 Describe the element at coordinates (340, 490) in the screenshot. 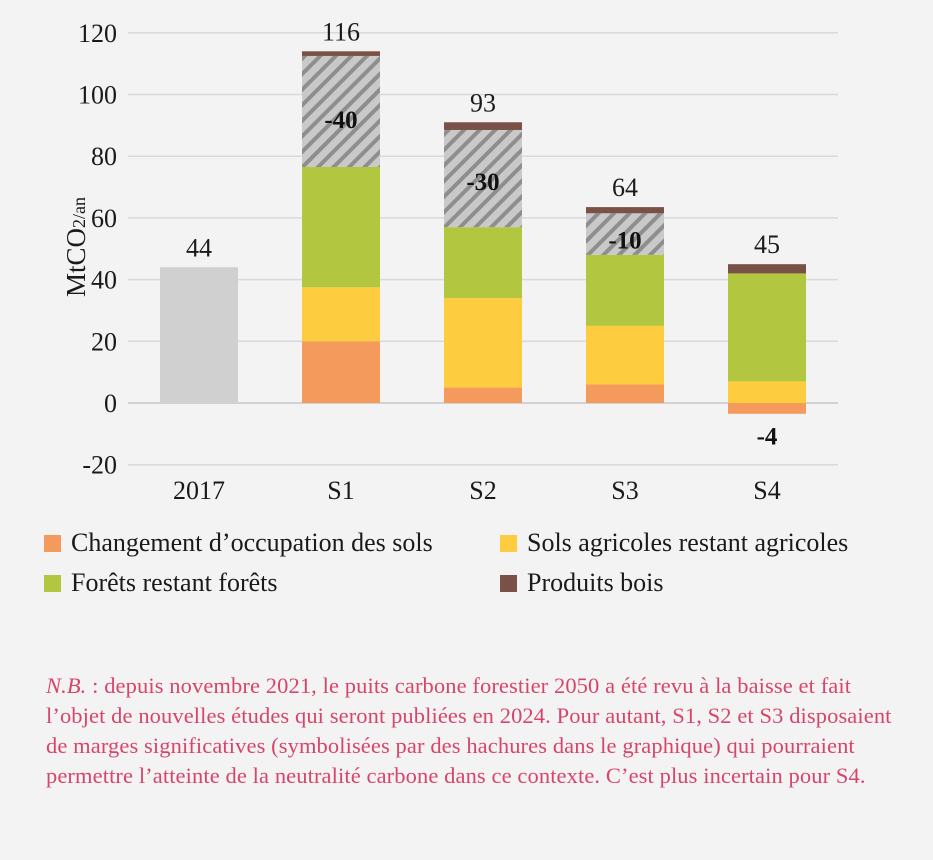

I see `x-tick-label-s1: S1` at that location.